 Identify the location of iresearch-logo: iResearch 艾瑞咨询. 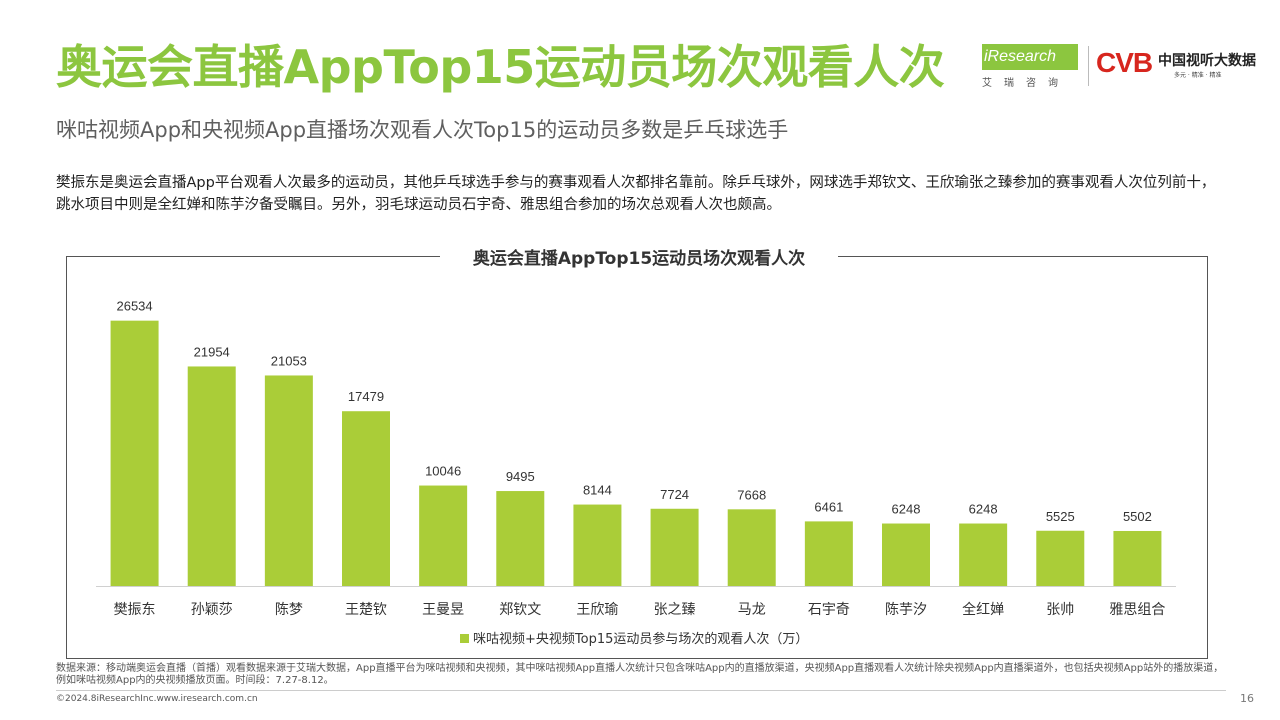
(1032, 67).